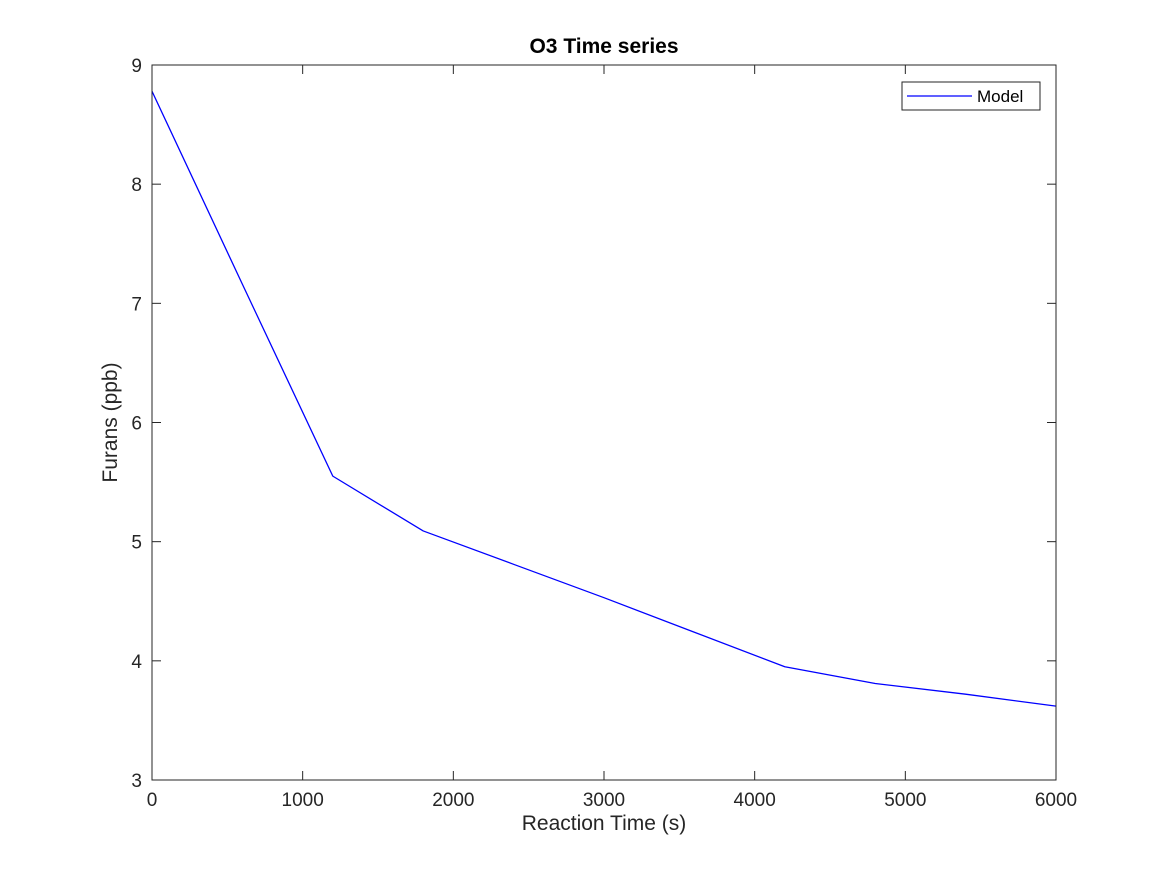 Image resolution: width=1167 pixels, height=875 pixels. What do you see at coordinates (136, 781) in the screenshot?
I see `y-tick-label: 3` at bounding box center [136, 781].